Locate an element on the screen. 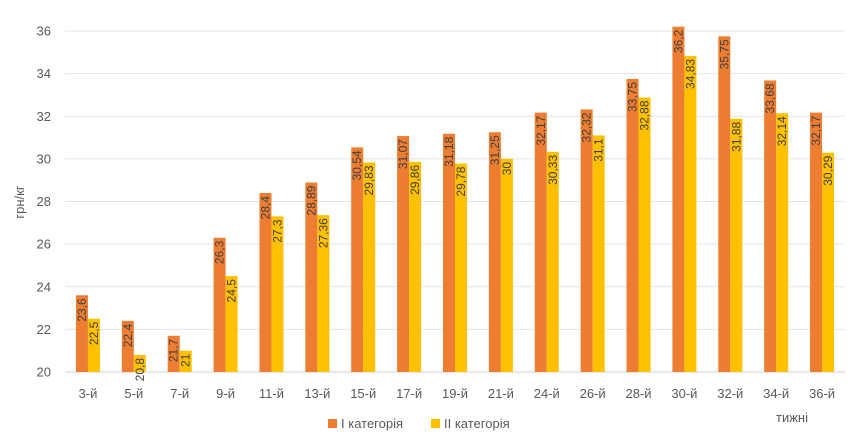 The width and height of the screenshot is (860, 448). y-tick-label: 22 is located at coordinates (44, 329).